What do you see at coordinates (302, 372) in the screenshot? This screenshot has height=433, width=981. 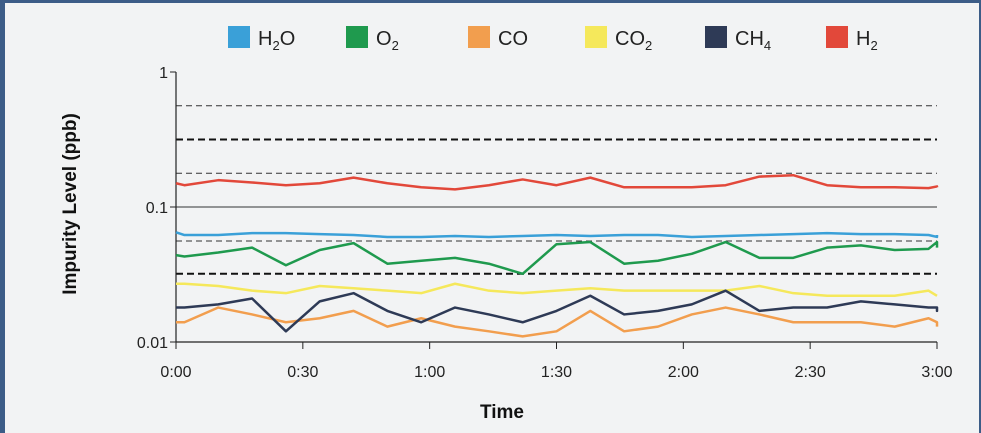 I see `x-tick-label: 0:30` at bounding box center [302, 372].